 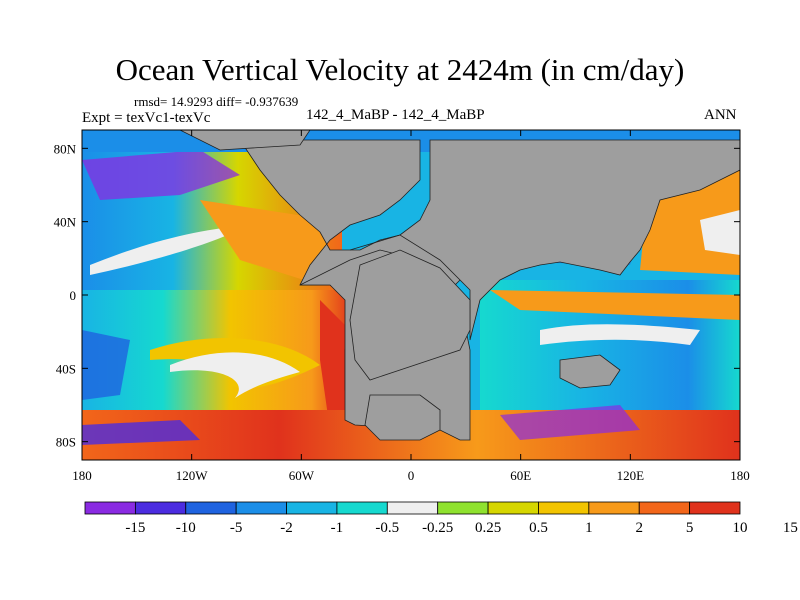 What do you see at coordinates (441, 518) in the screenshot?
I see `colorbar: -15 -10 -5 -2 -1 -0.5 -0.25 0.25 0.5 1 2 5 10 15` at bounding box center [441, 518].